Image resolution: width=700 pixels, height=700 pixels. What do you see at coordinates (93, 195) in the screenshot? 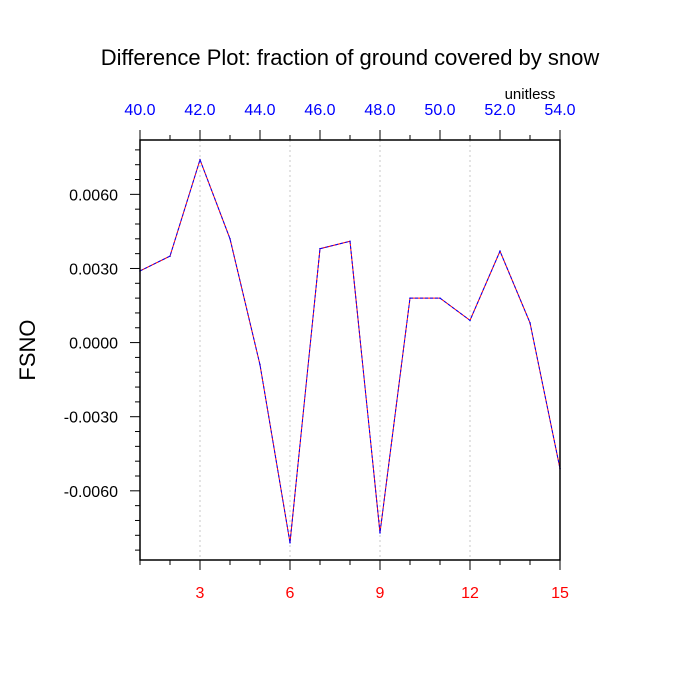
I see `left-tick-label: 0.0060` at bounding box center [93, 195].